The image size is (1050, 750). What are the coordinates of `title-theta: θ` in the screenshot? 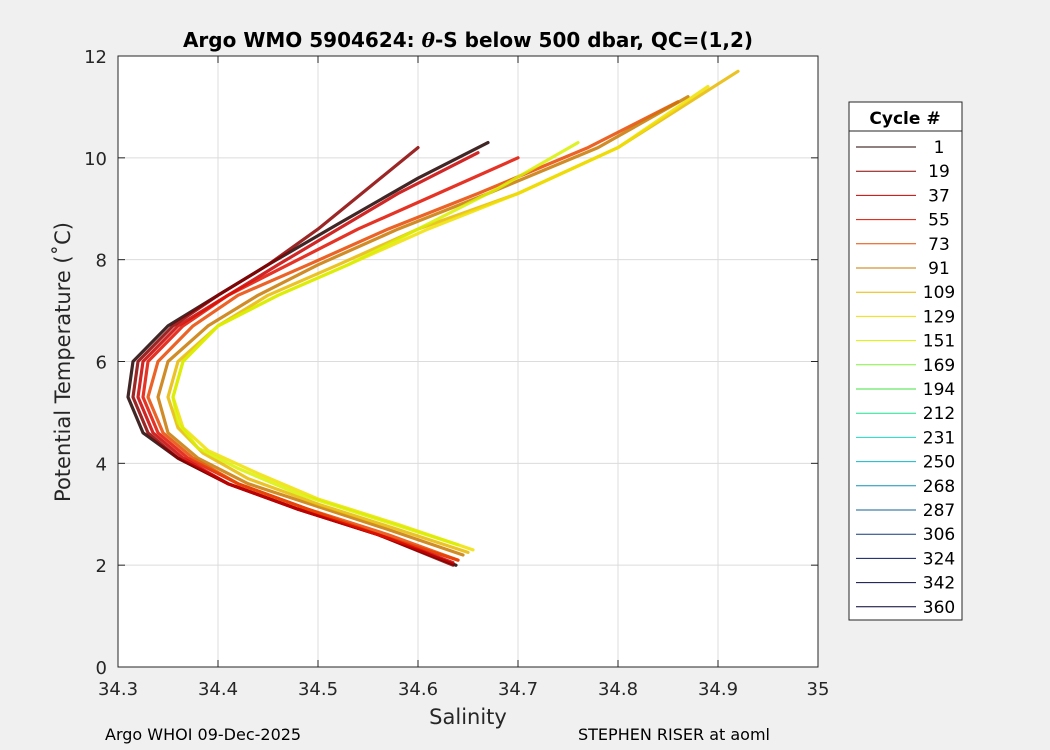 It's located at (429, 40).